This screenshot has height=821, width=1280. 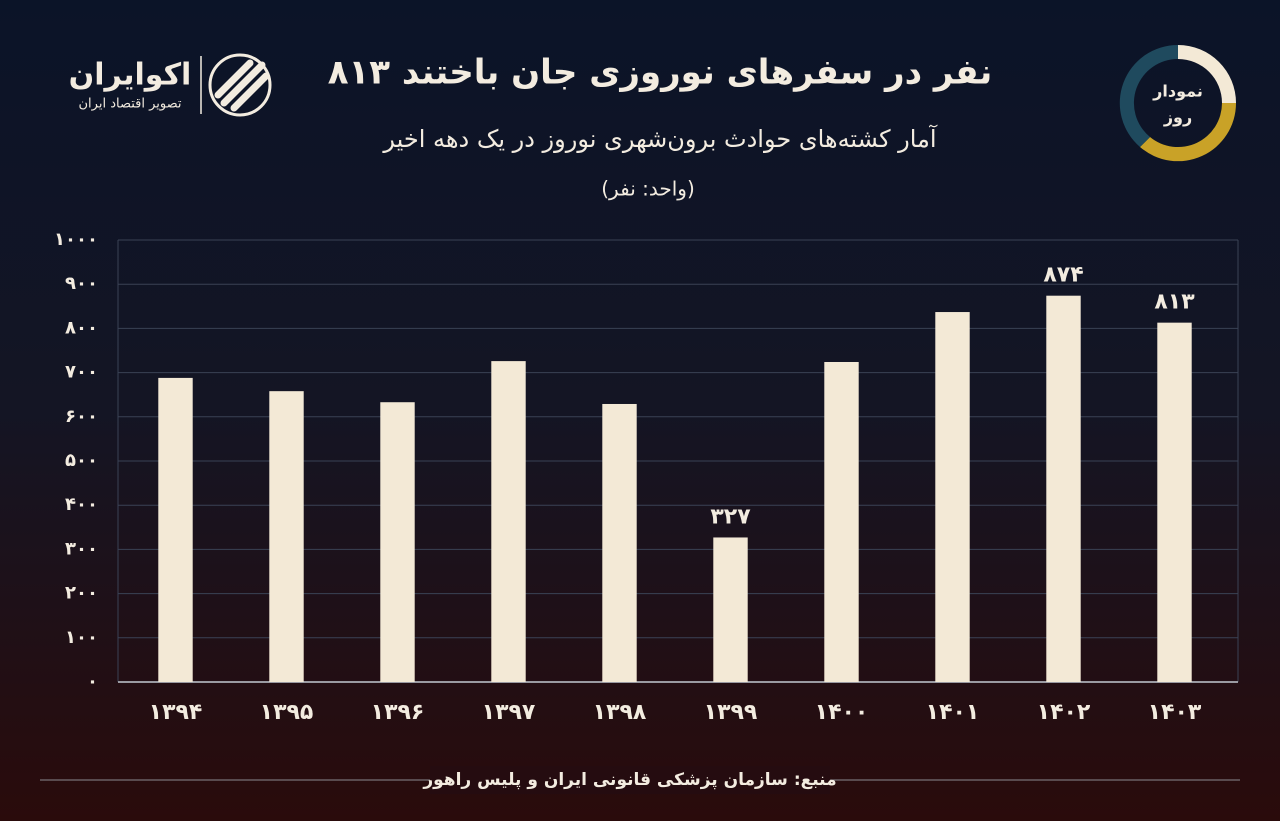 I want to click on y-tick-label: ۹۰۰, so click(x=81, y=283).